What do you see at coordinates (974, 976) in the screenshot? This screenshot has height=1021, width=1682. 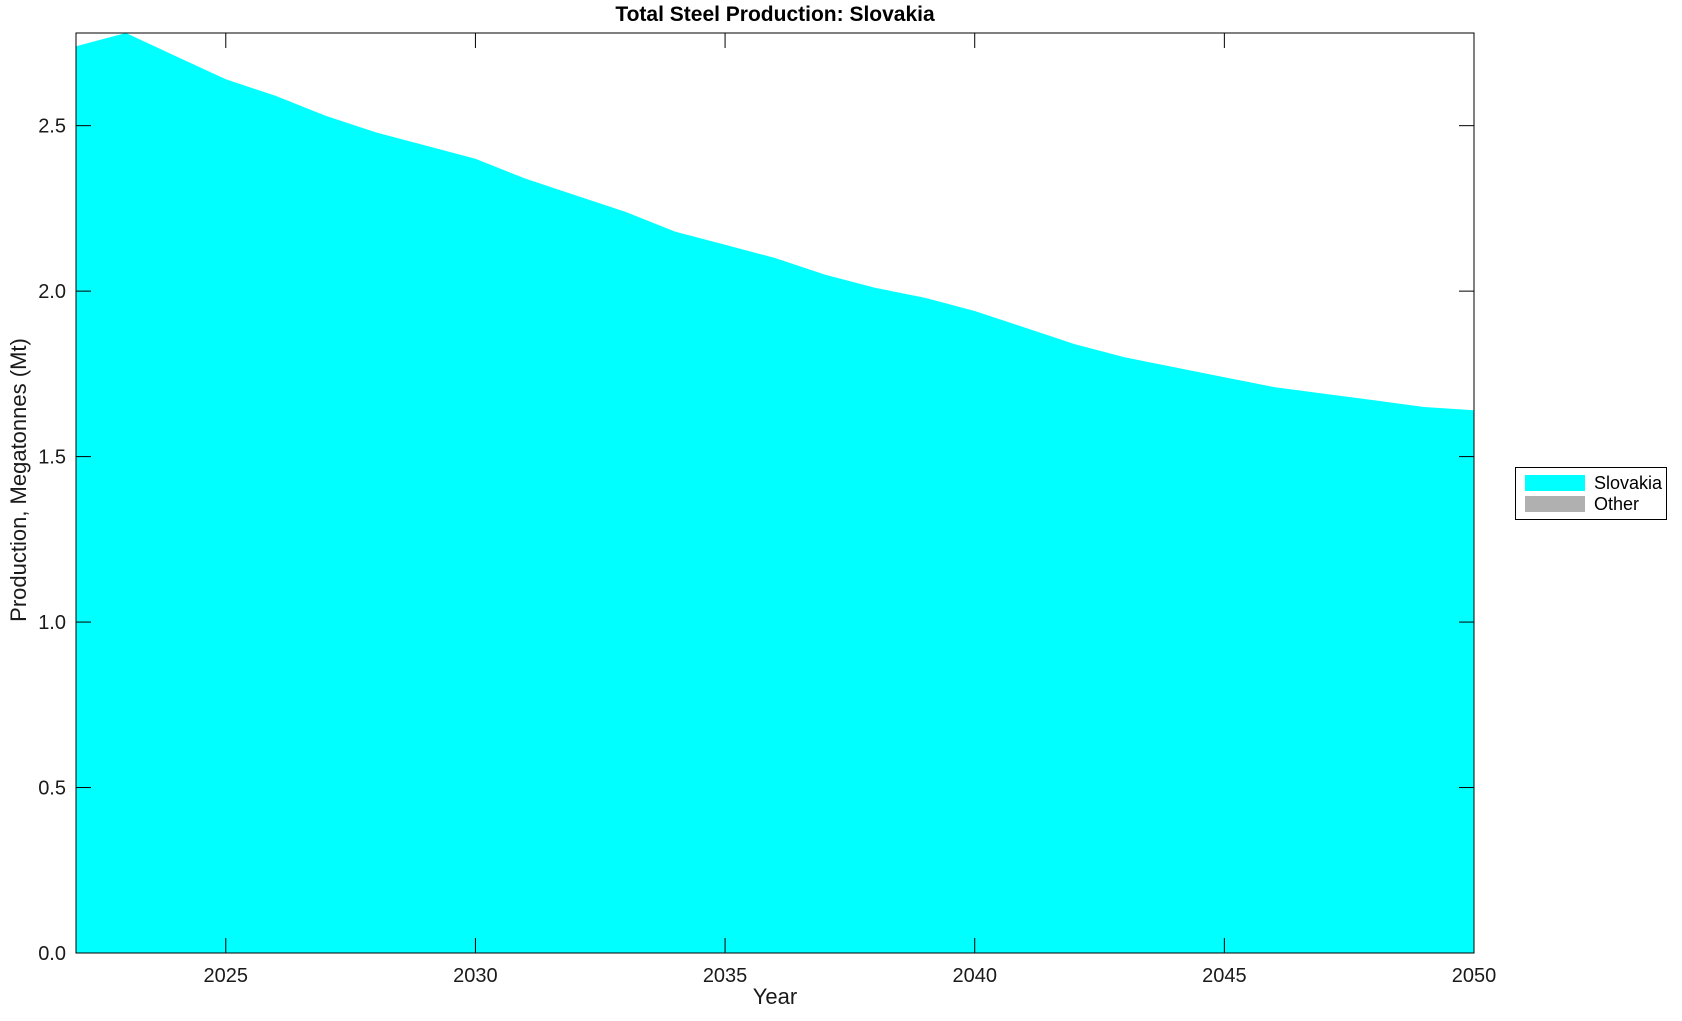 I see `x-tick-label: 2040` at bounding box center [974, 976].